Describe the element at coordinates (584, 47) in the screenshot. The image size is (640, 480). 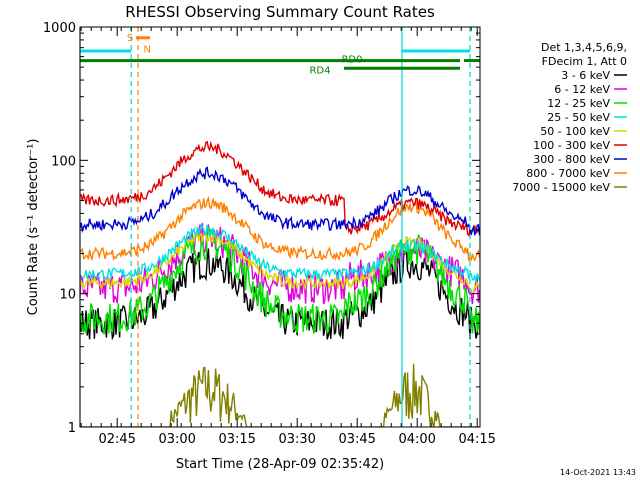
I see `legend-header: Det 1,3,4,5,6,9,` at that location.